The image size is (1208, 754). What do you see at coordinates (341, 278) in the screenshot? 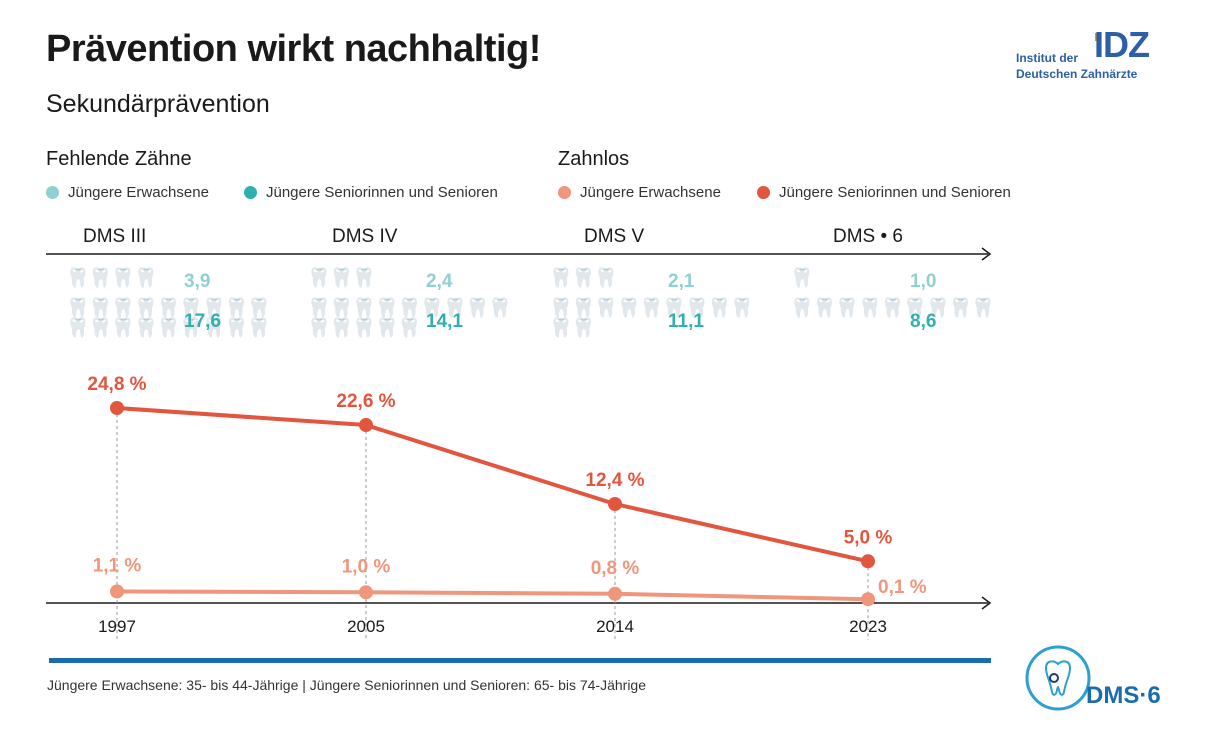
I see `tooth-icons-young-2005: 🦷🦷🦷` at bounding box center [341, 278].